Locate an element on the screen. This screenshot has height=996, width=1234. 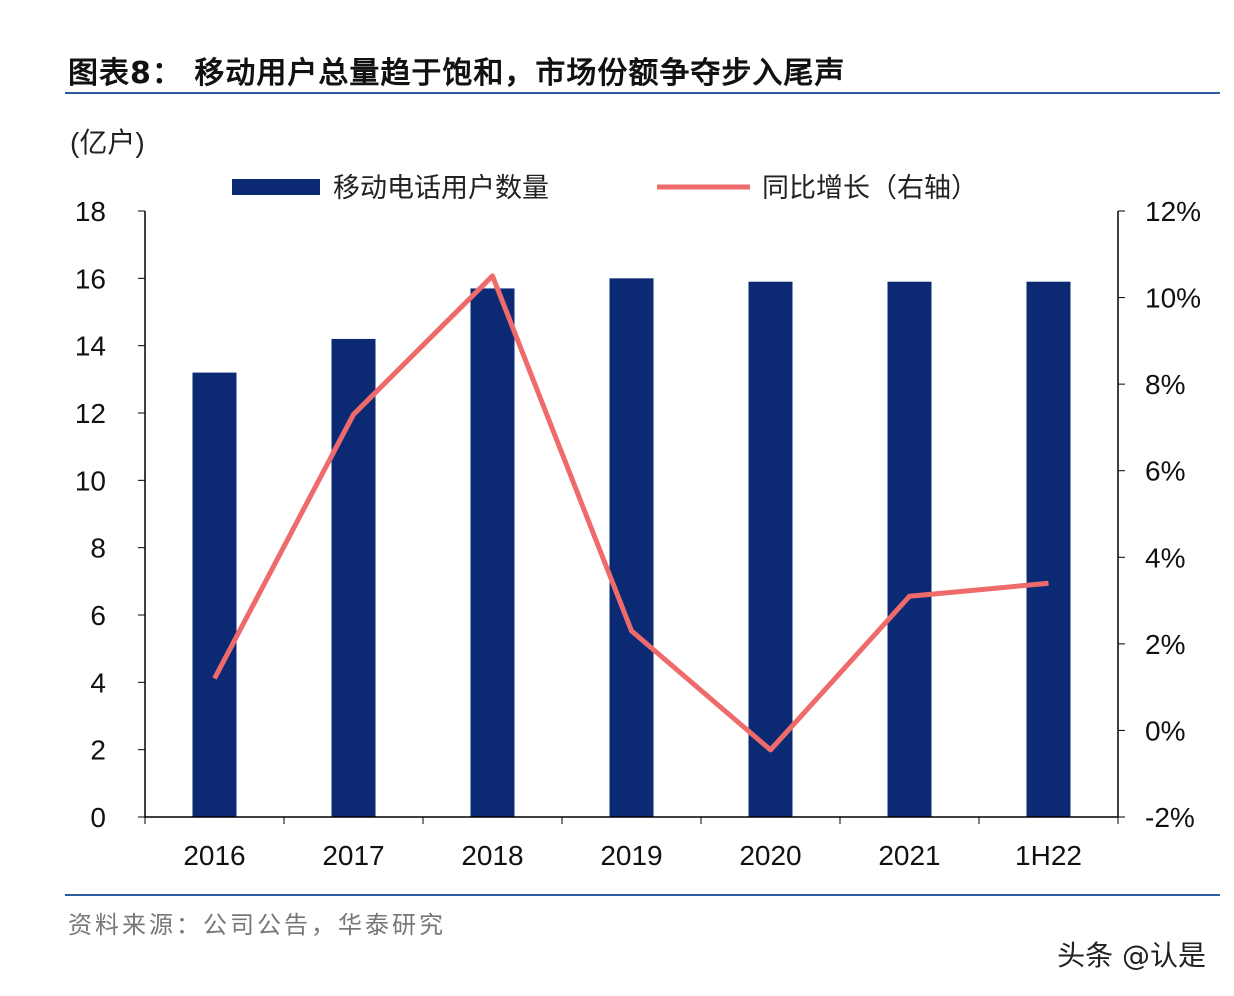
source-note: 资料来源：公司公告，华泰研究 is located at coordinates (257, 925).